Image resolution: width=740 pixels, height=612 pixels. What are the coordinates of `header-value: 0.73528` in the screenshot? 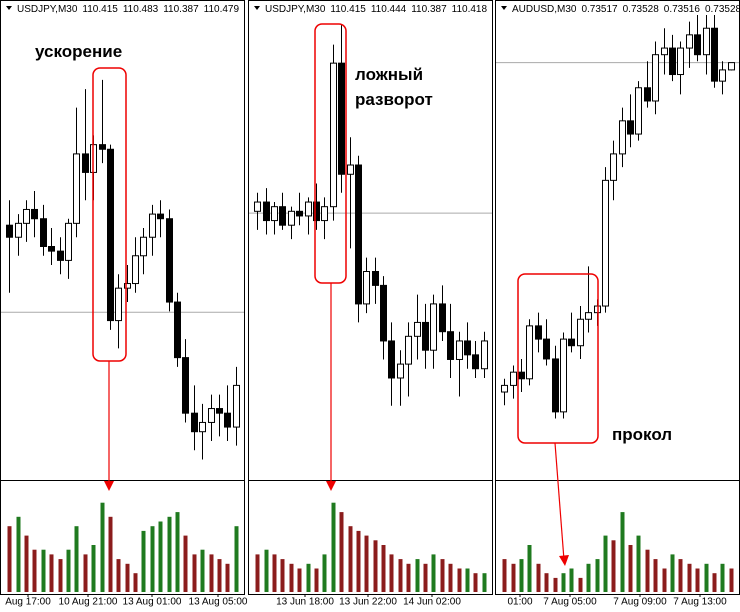 It's located at (641, 9).